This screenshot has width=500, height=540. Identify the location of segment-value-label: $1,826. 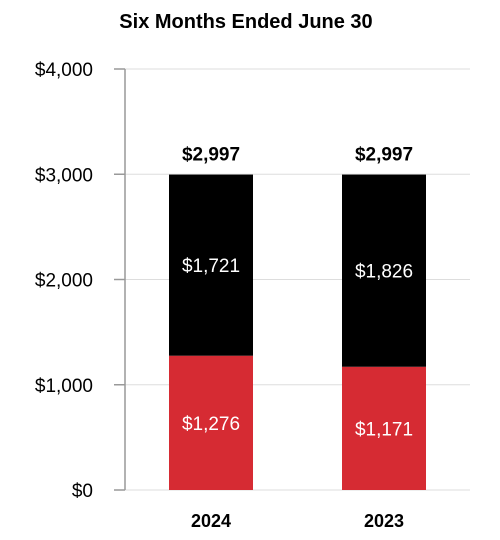
(384, 272).